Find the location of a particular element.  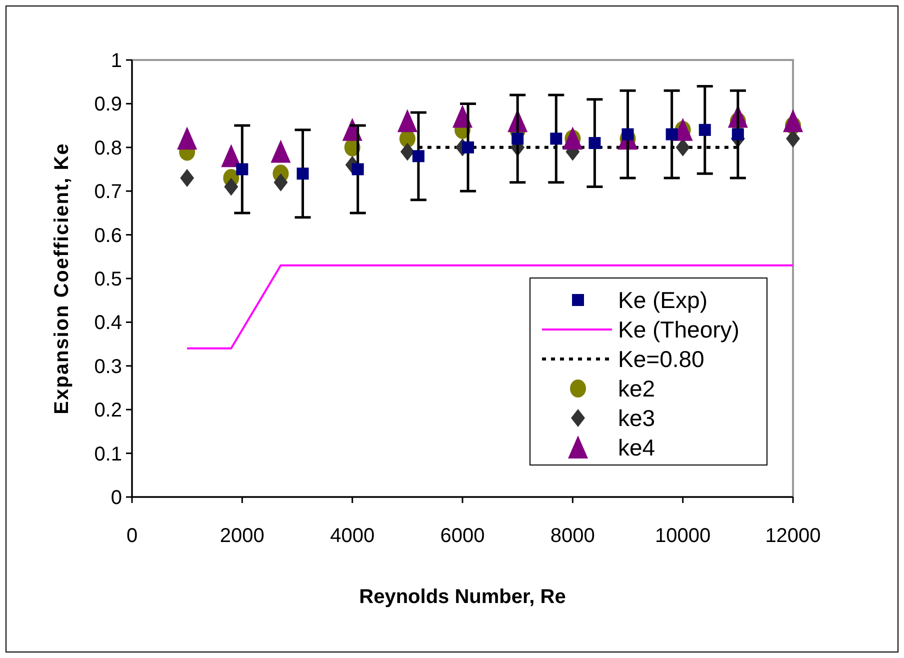

x-tick-label: 12000 is located at coordinates (793, 536).